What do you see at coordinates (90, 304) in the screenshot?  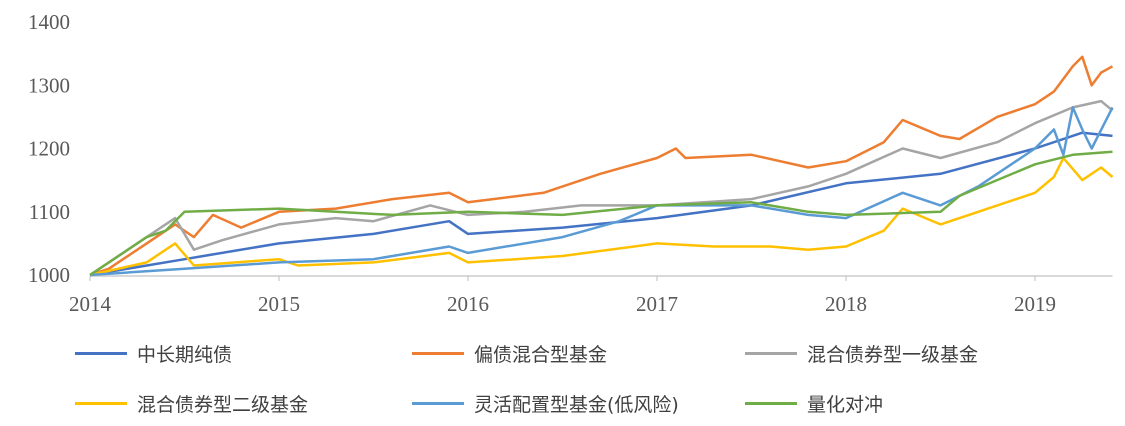 I see `x-tick-label: 2014` at bounding box center [90, 304].